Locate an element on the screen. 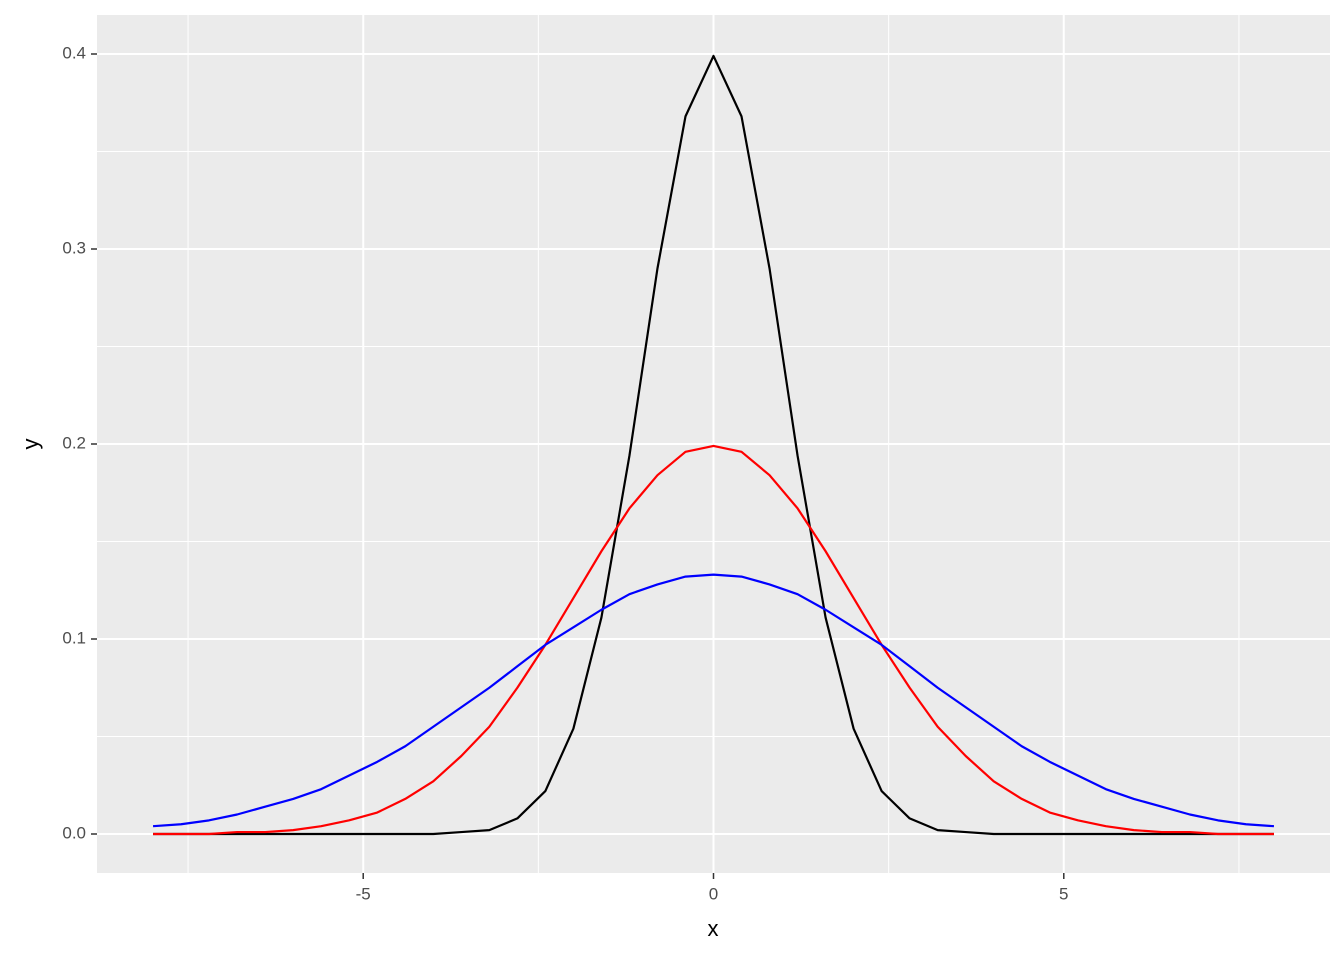  y-tick-label: 0.2 is located at coordinates (74, 442).